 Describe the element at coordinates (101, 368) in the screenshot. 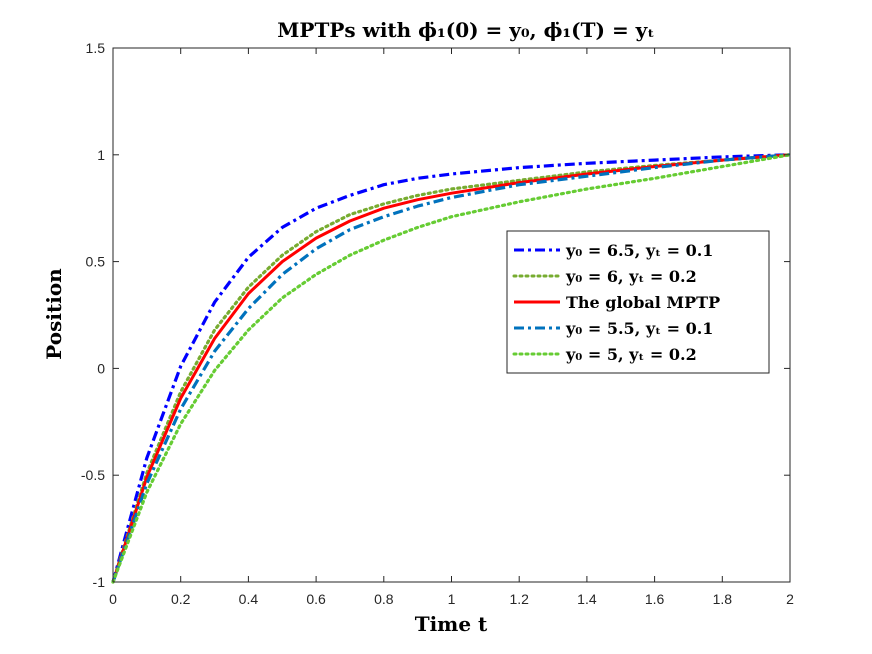

I see `y-tick-label: 0` at that location.